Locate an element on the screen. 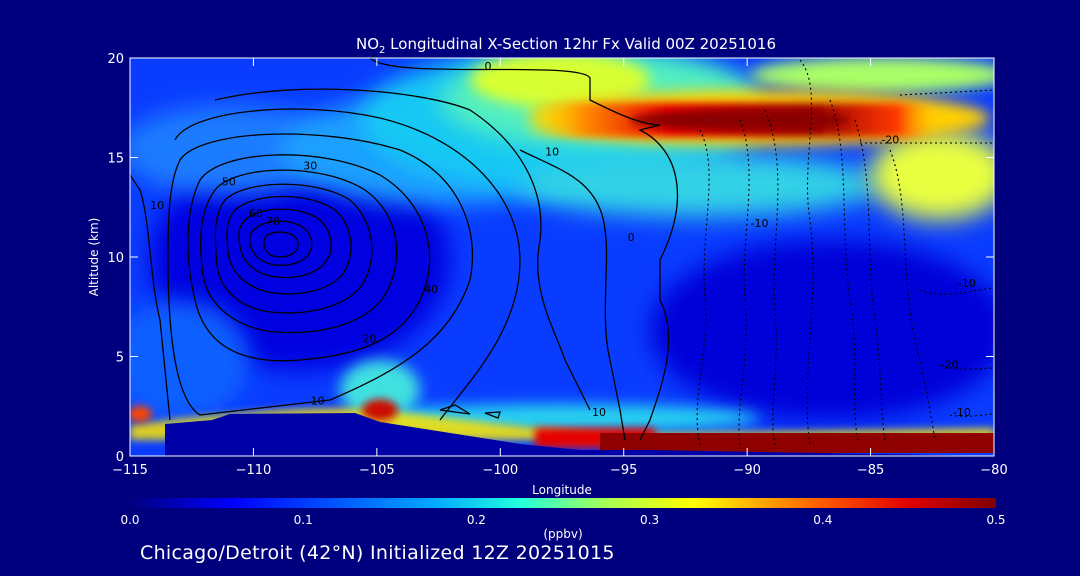 The image size is (1080, 576). colorbar-ticks: 0.0 0.1 0.2 0.3 0.4 0.5 is located at coordinates (562, 520).